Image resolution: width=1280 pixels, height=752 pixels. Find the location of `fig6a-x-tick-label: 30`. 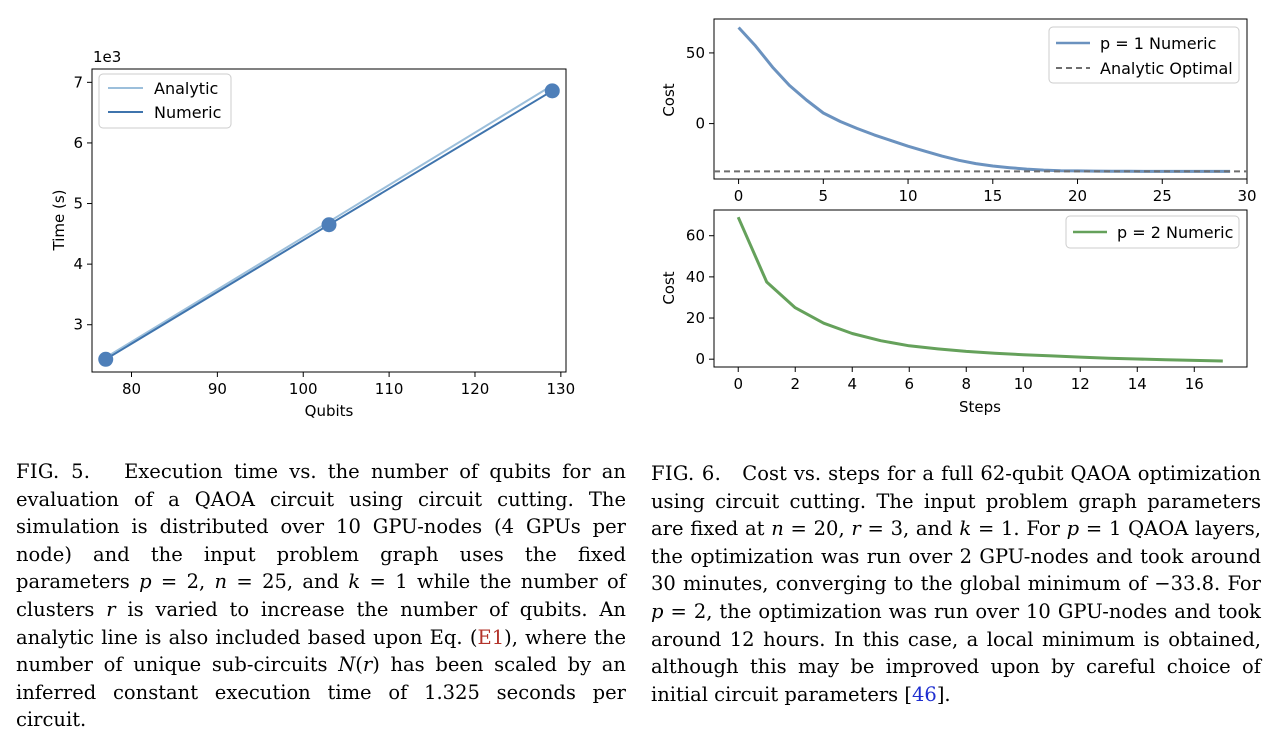

fig6a-x-tick-label: 30 is located at coordinates (1246, 196).